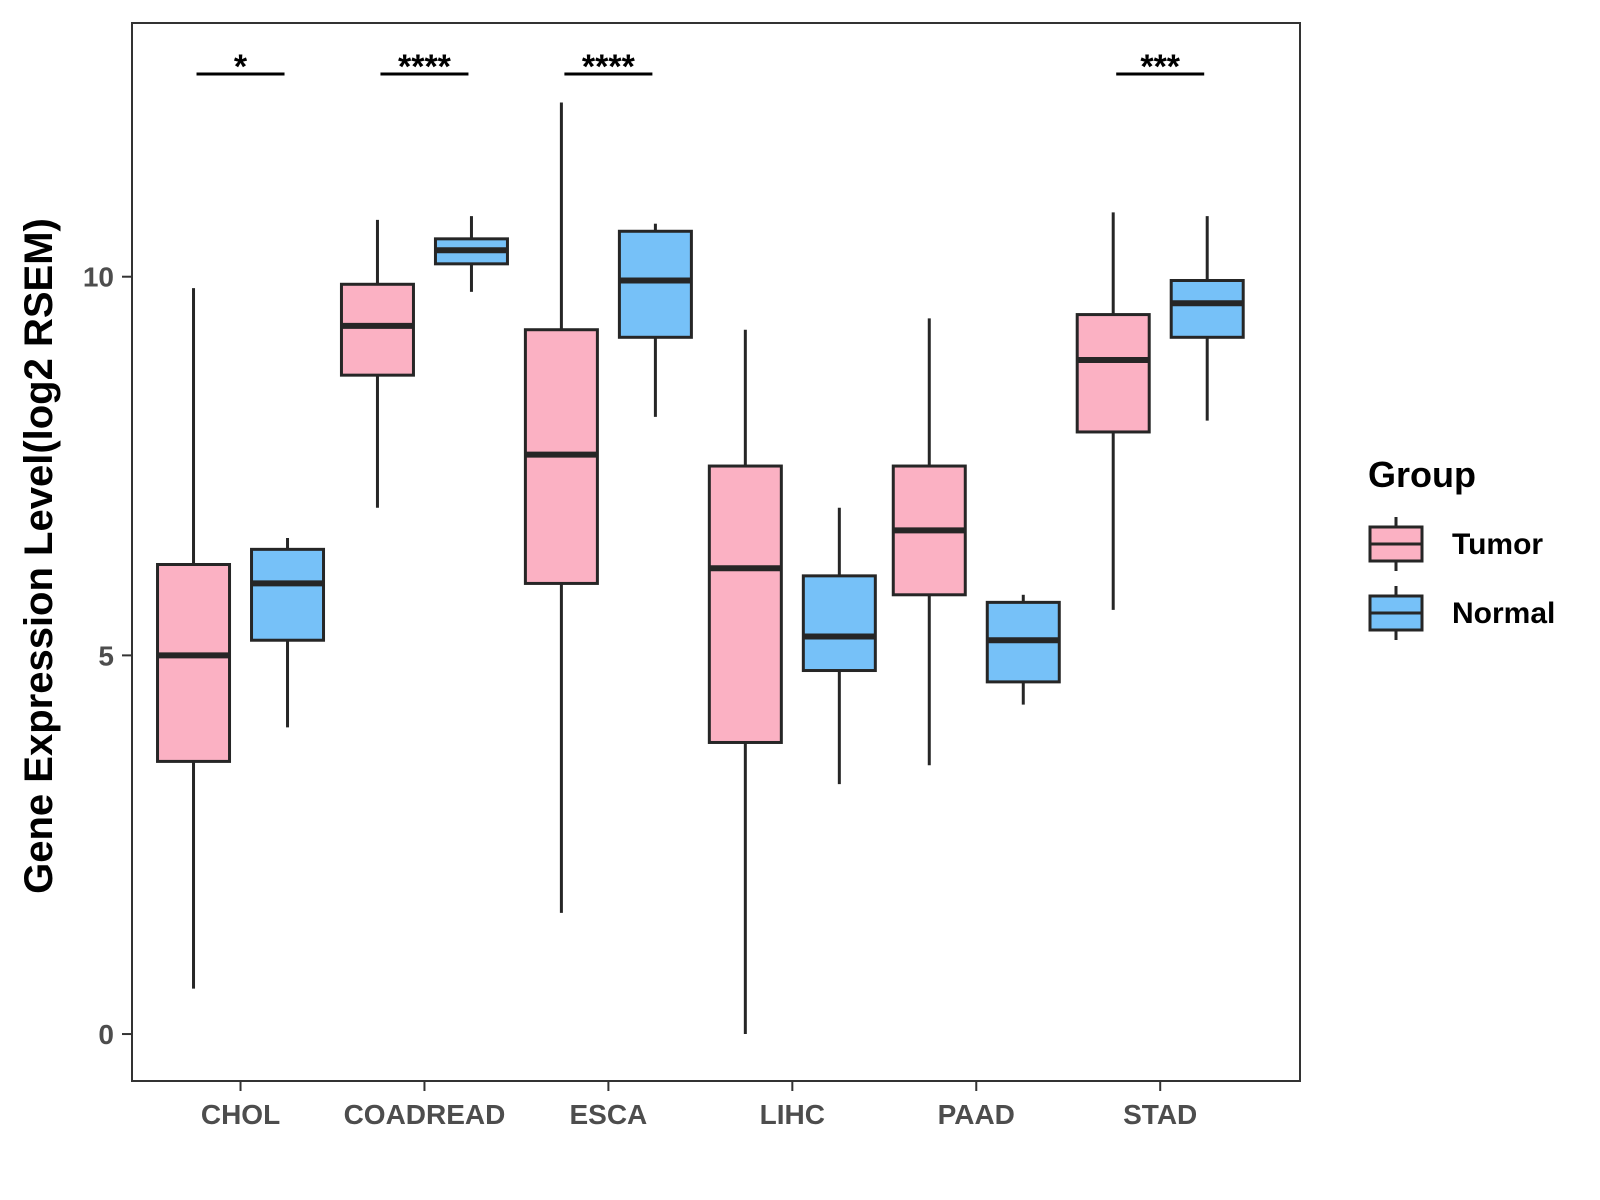  What do you see at coordinates (471, 254) in the screenshot?
I see `box-normal-coadread` at bounding box center [471, 254].